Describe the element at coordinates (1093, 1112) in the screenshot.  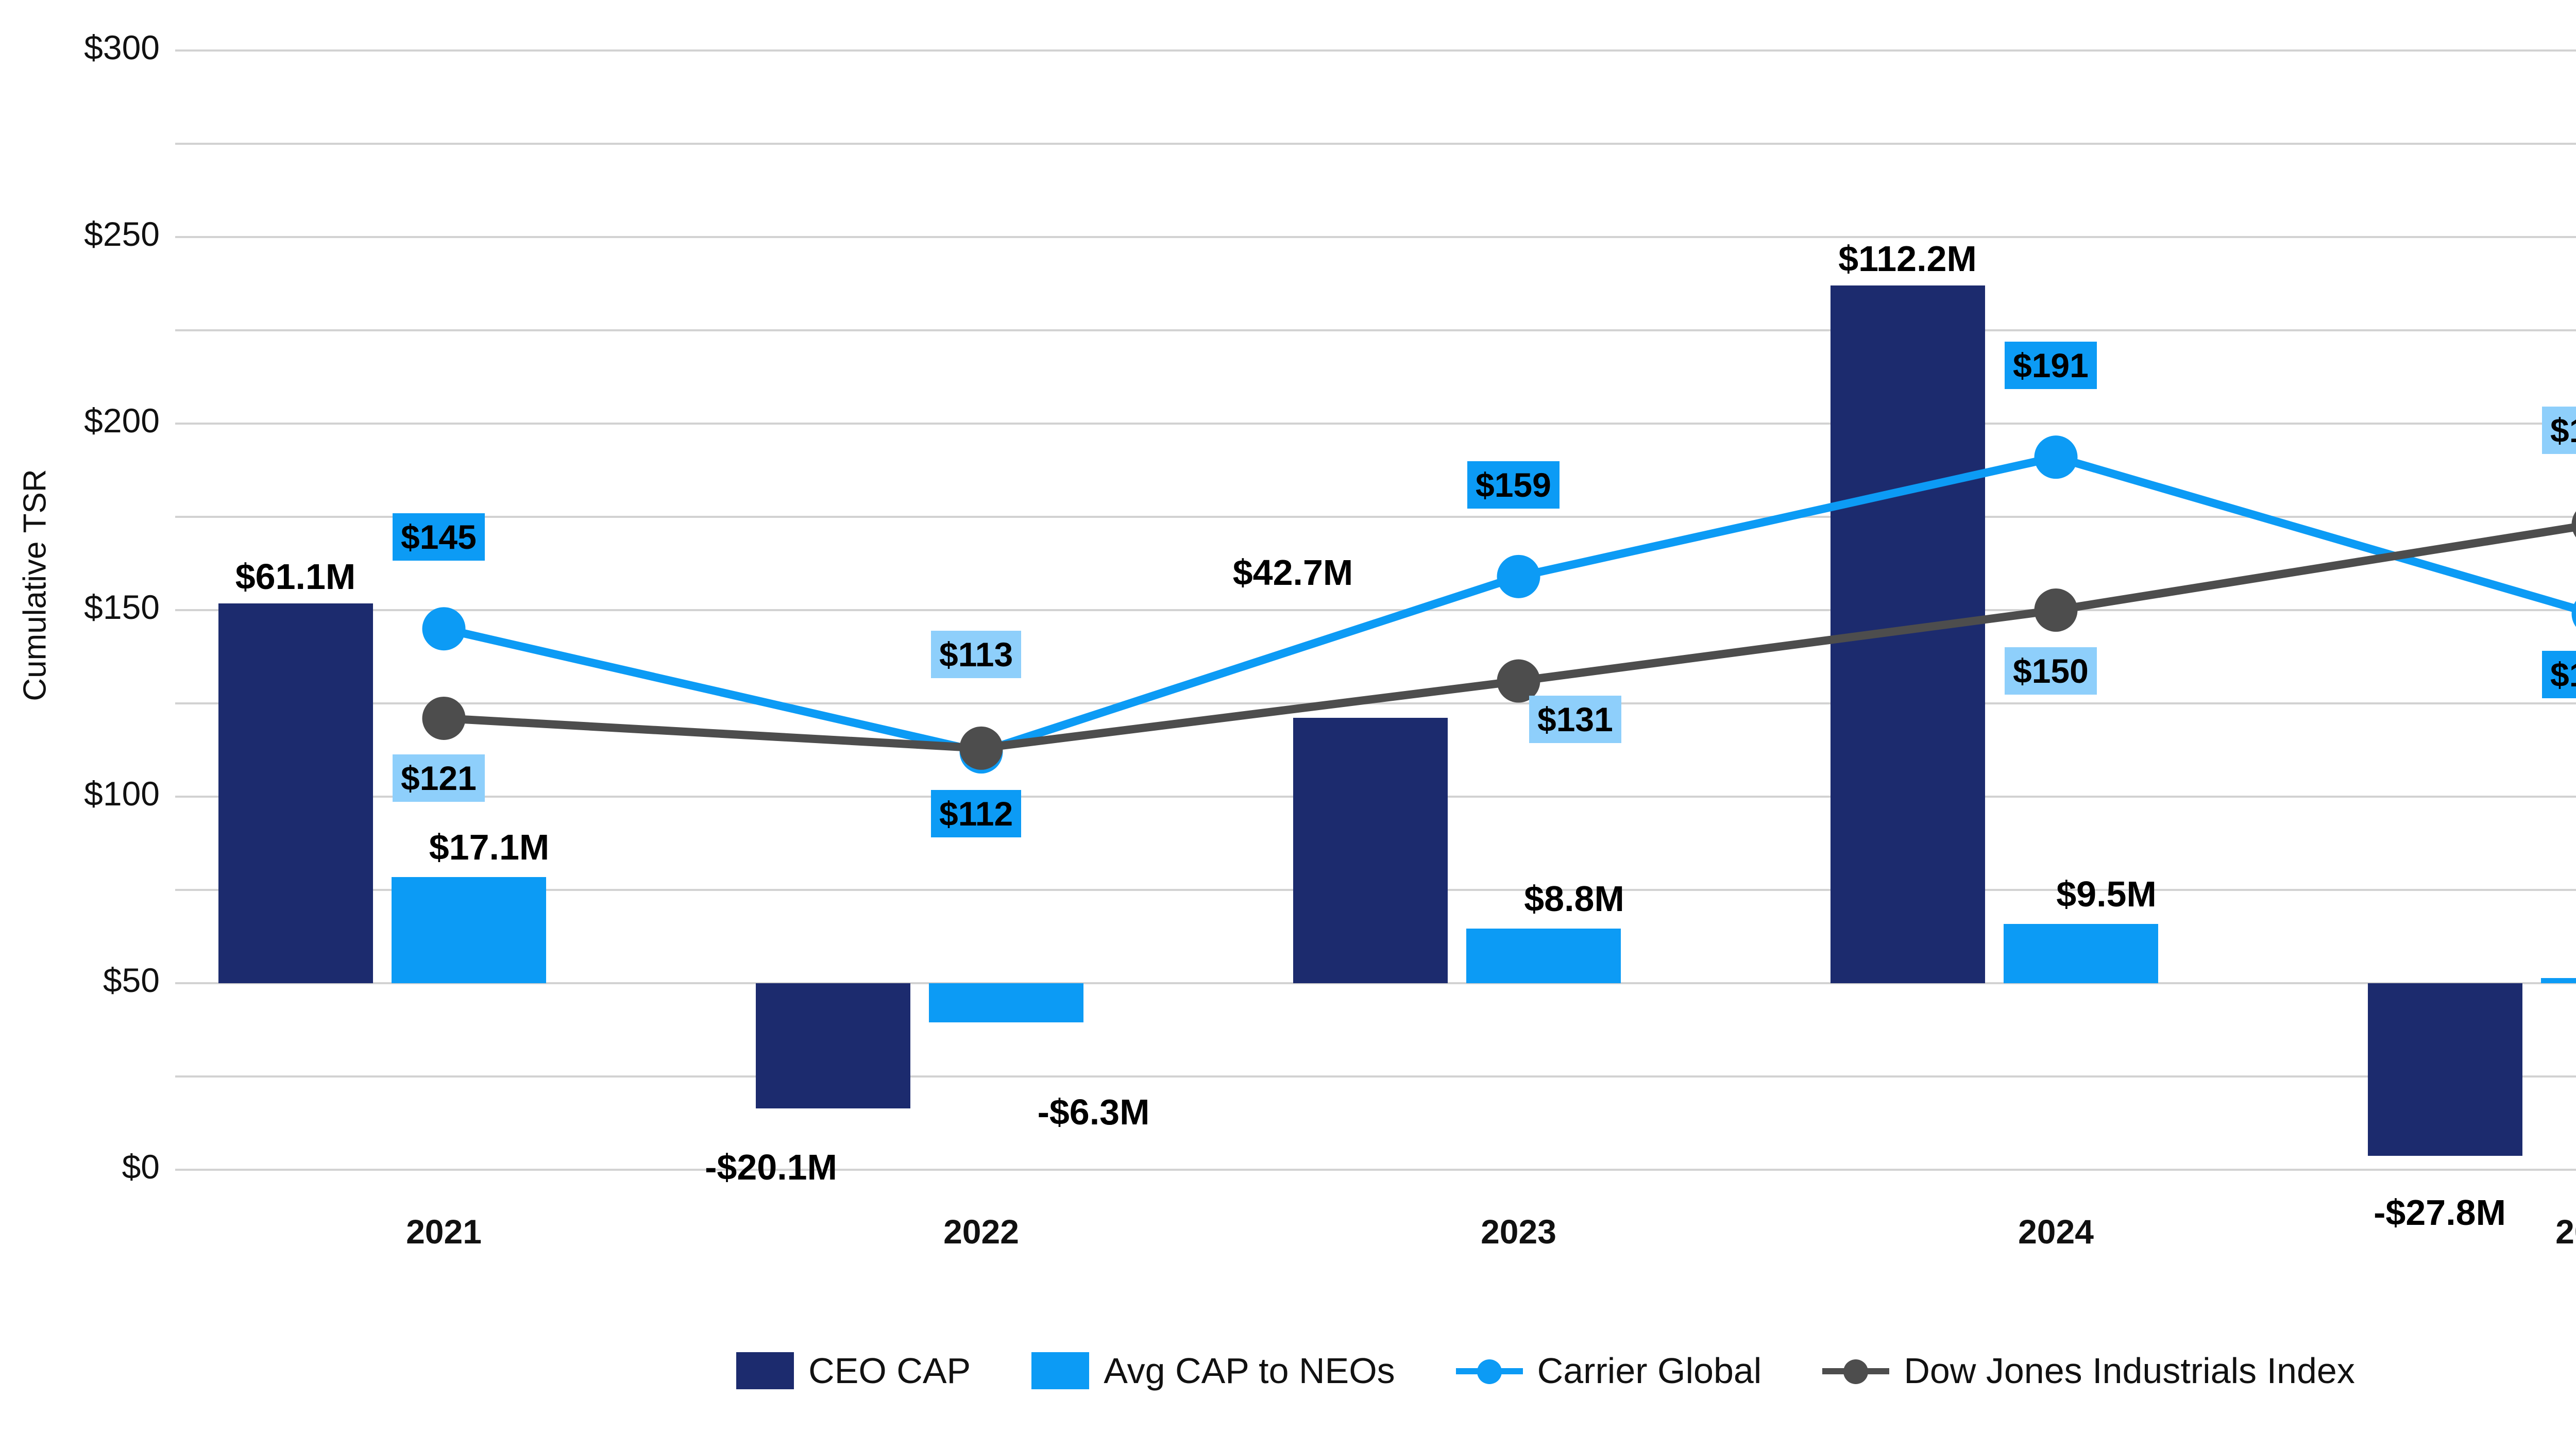
I see `bar-value-label: -$6.3M` at that location.